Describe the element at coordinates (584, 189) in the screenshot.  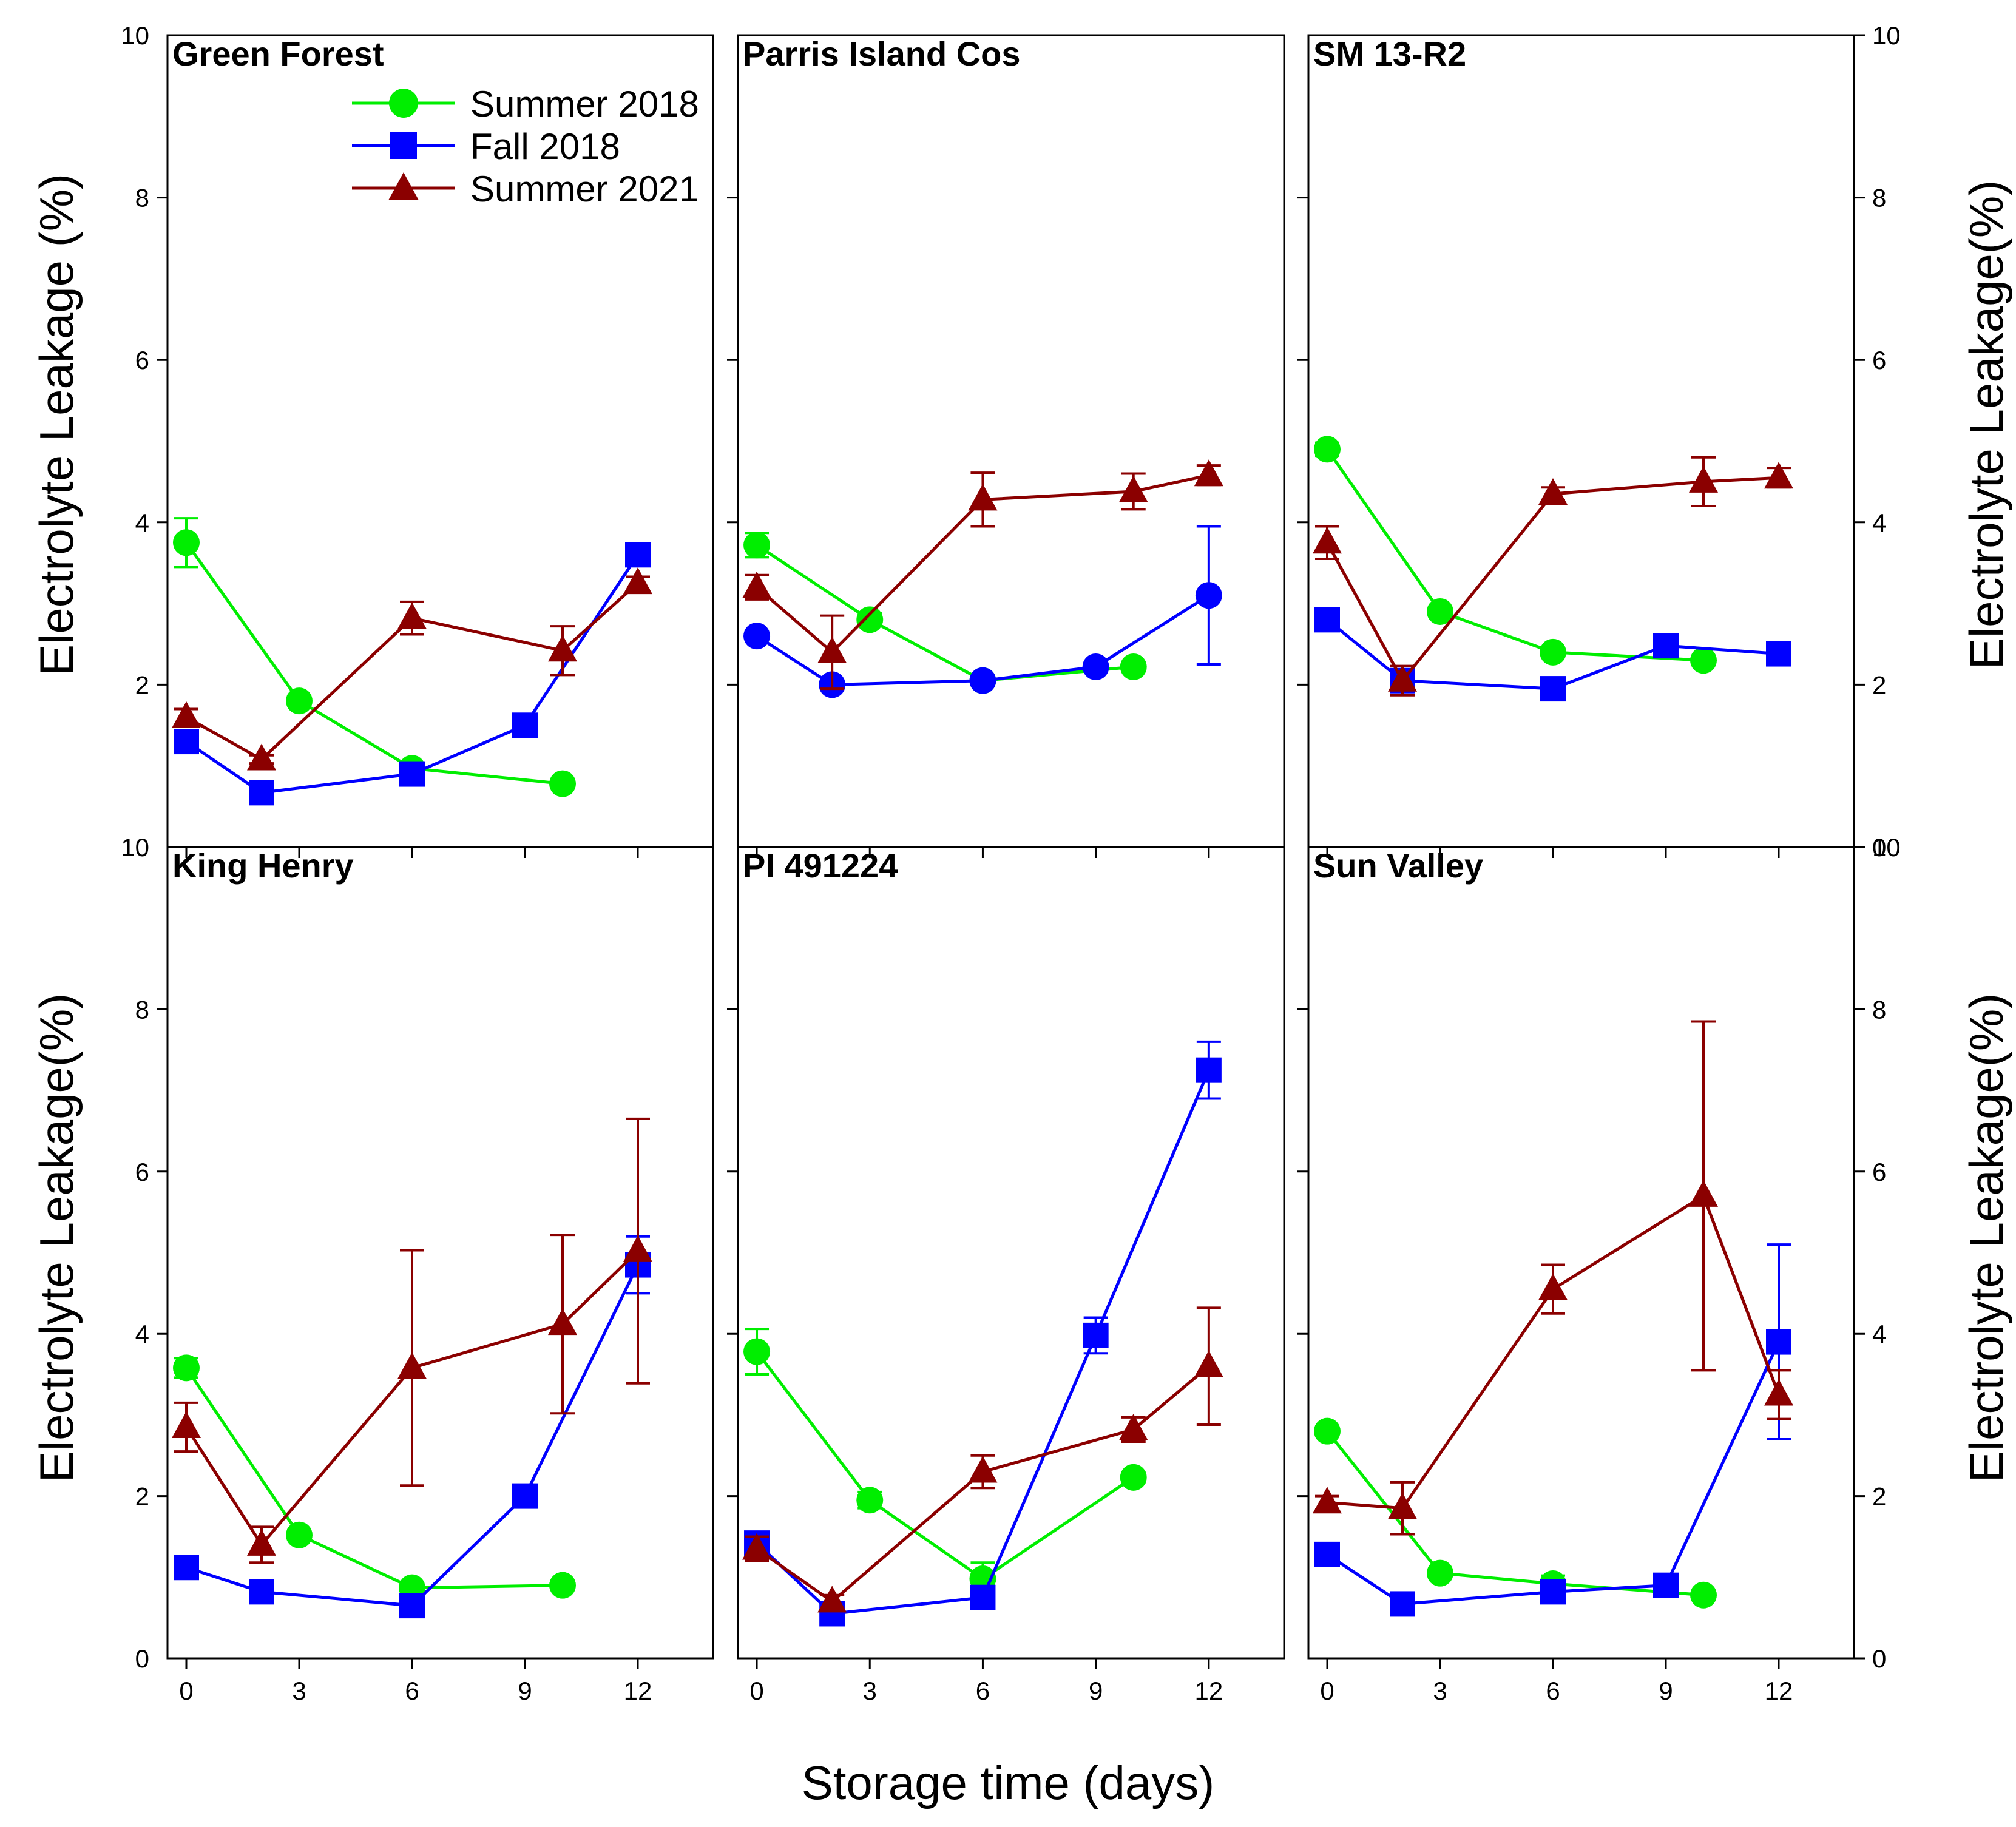
I see `legend-label: Summer 2021` at that location.